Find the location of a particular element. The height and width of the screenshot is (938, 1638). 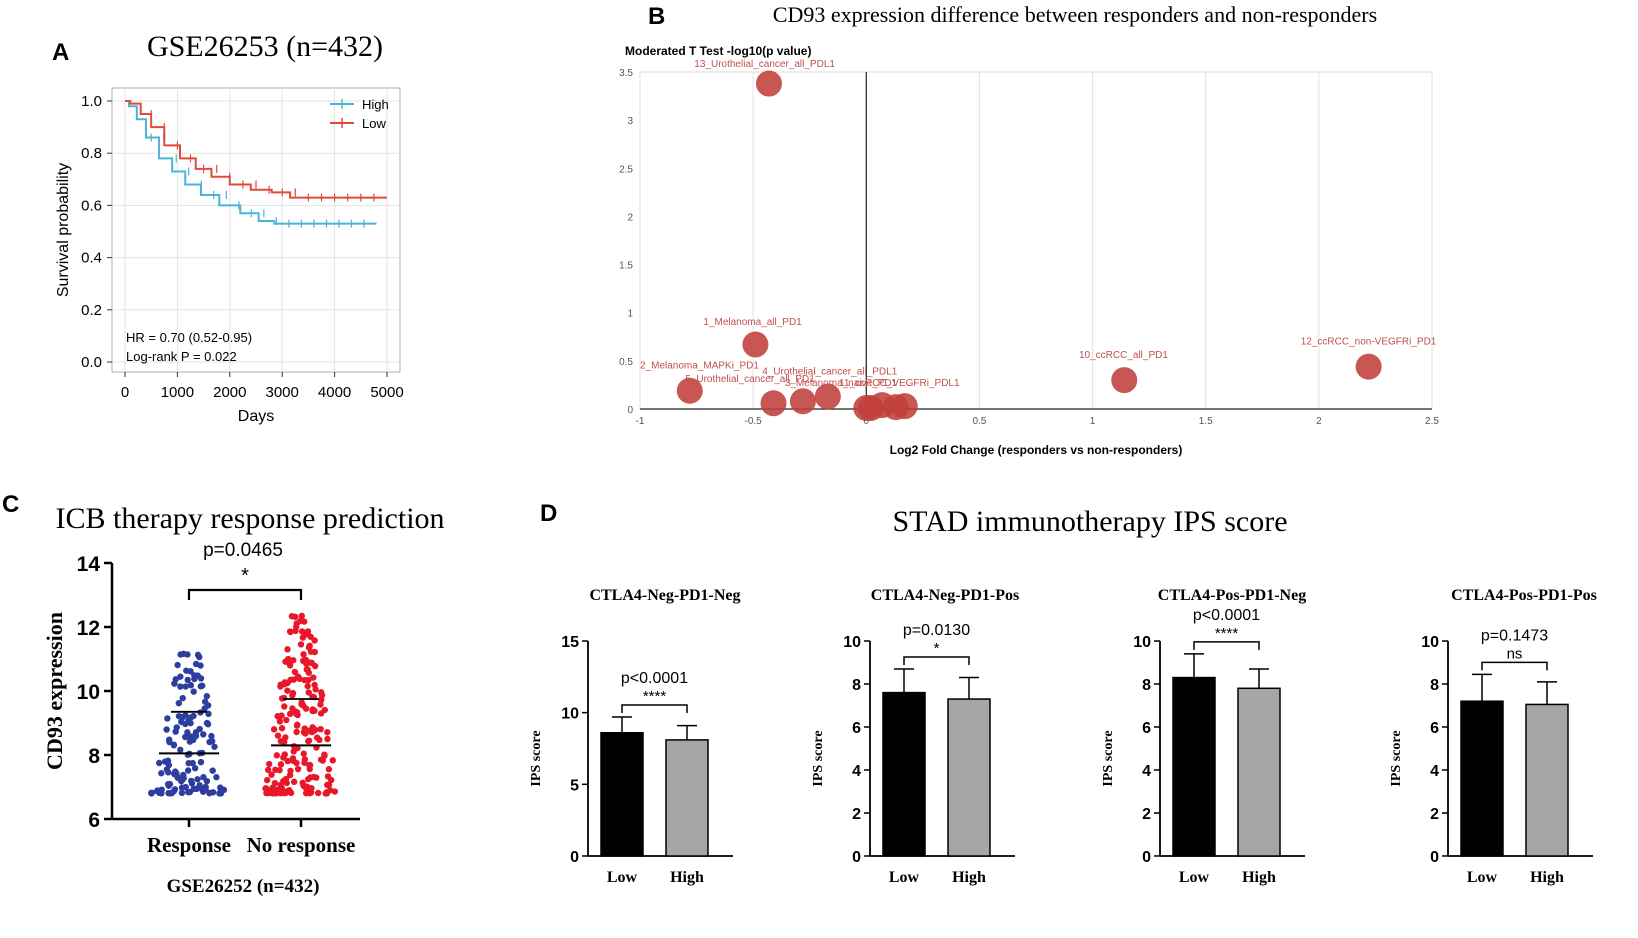

volcano-x-tick-label: -0.5 is located at coordinates (754, 421).